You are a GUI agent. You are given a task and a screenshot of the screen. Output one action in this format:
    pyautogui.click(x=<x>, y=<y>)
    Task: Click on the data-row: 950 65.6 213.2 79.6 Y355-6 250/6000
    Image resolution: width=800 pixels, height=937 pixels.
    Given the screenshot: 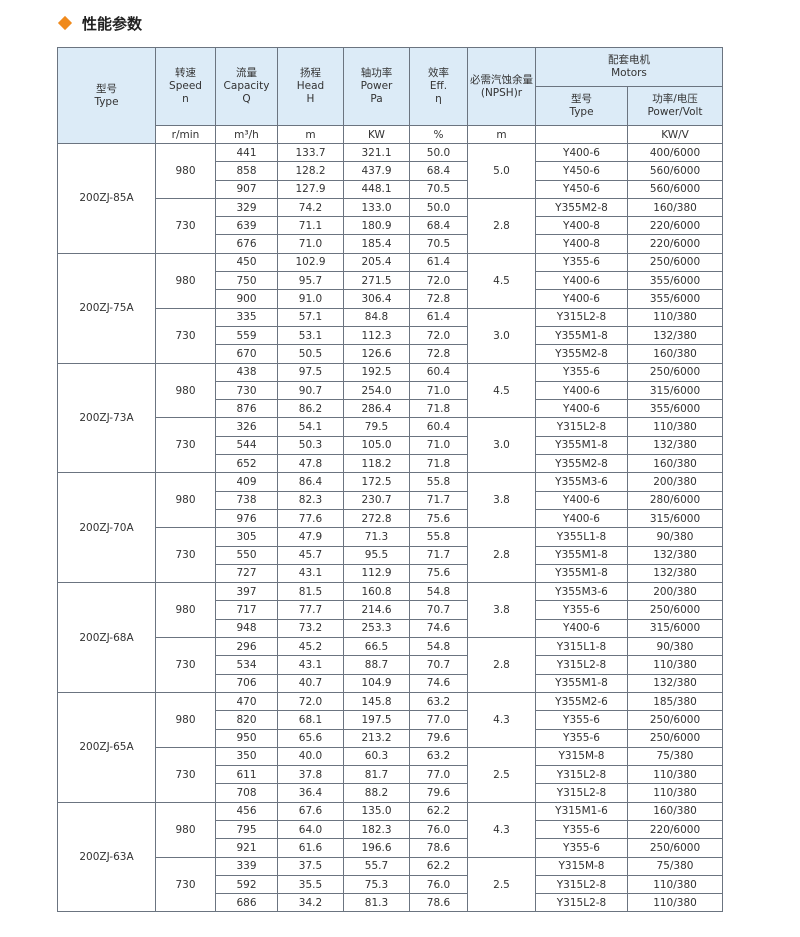 What is the action you would take?
    pyautogui.click(x=390, y=738)
    